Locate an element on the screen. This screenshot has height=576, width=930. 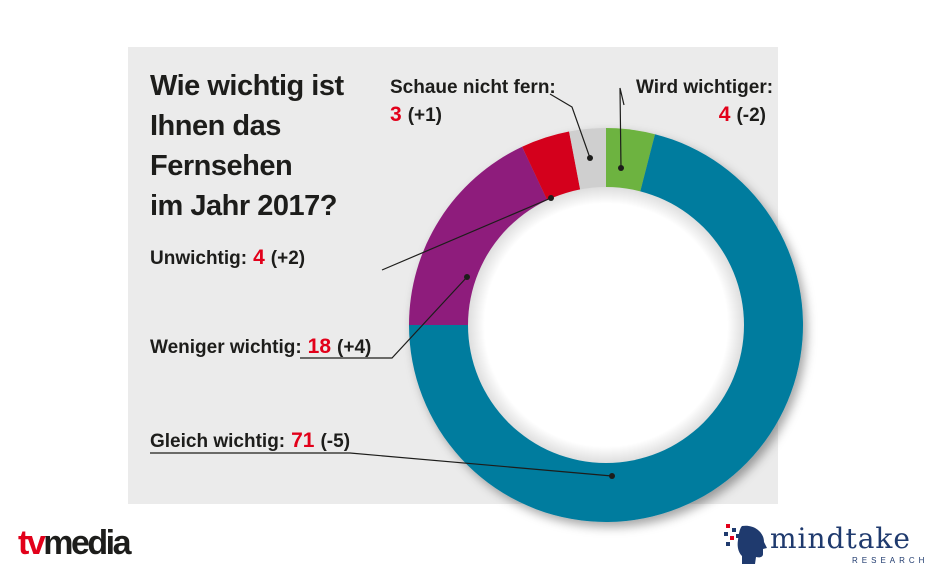
label-schaue-nicht-fern: Schaue nicht fern: 3 (+1) is located at coordinates (473, 101).